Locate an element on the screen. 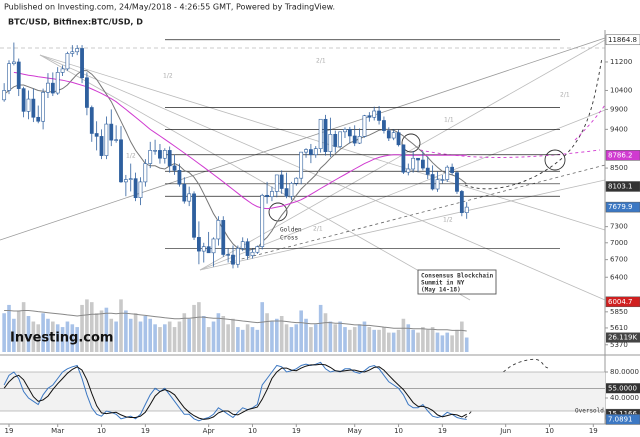 Image resolution: width=640 pixels, height=437 pixels. level-marker-label: 55.0000 is located at coordinates (622, 388).